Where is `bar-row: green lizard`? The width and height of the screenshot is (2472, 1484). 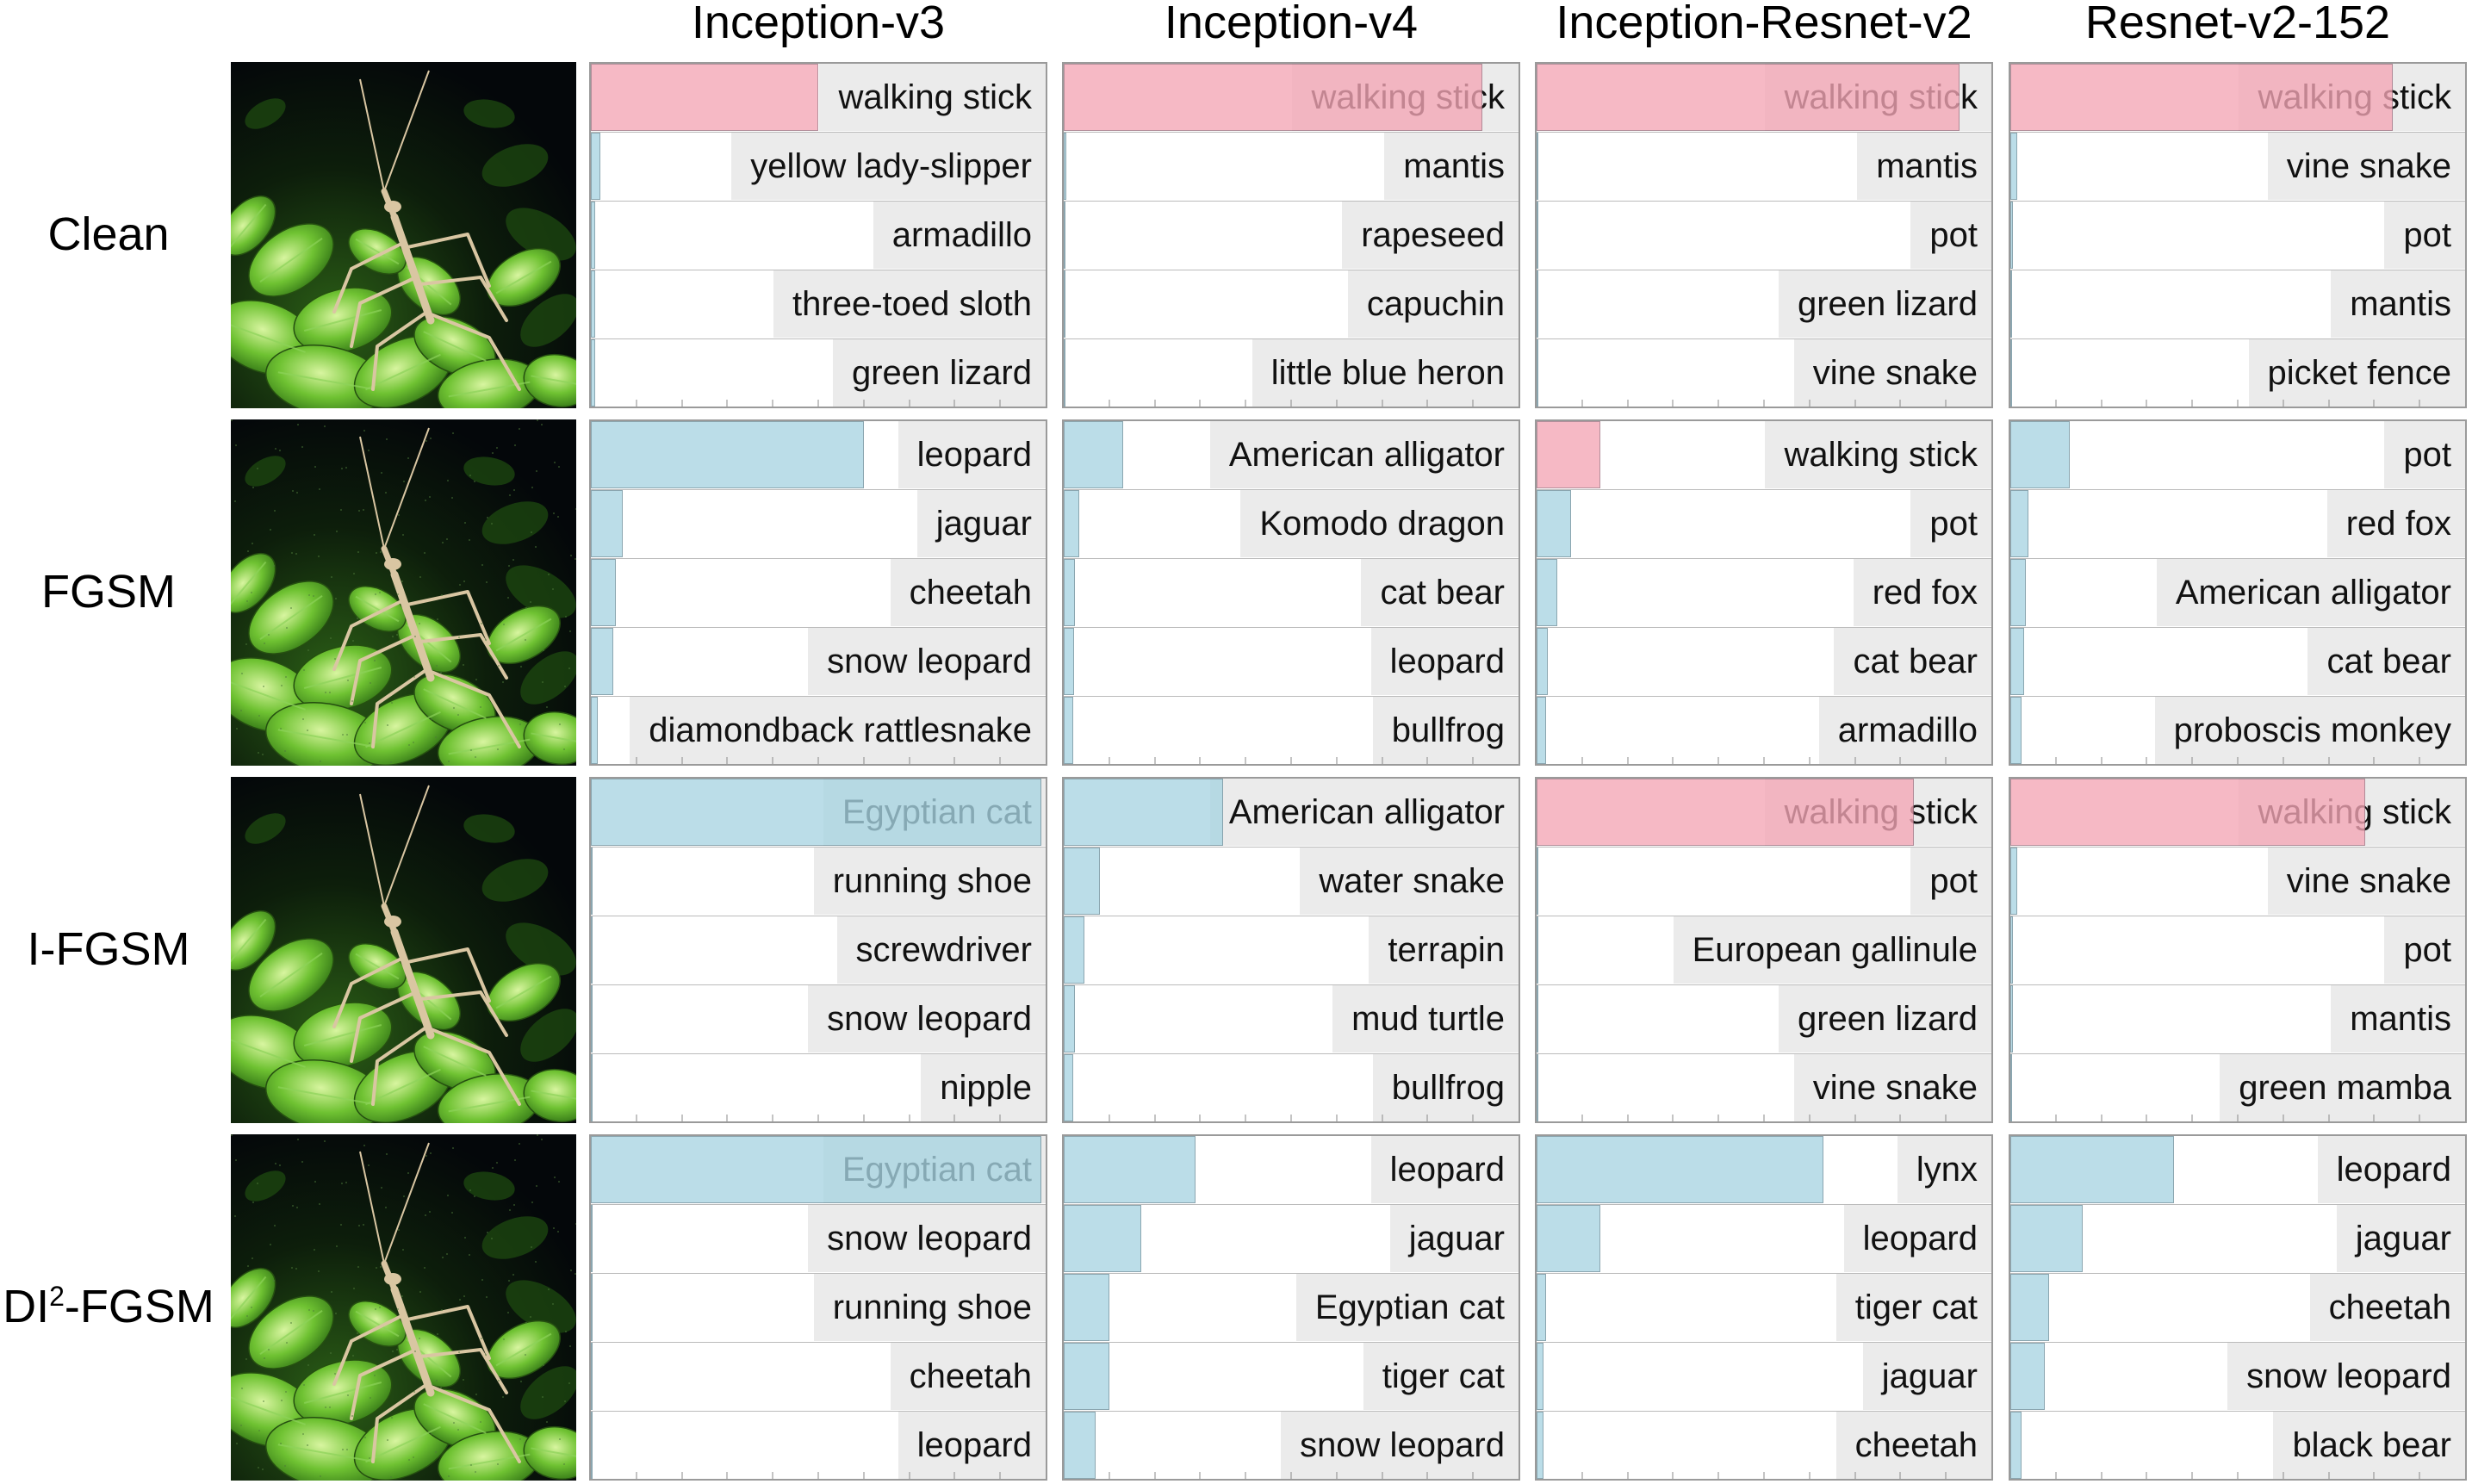 bar-row: green lizard is located at coordinates (818, 373).